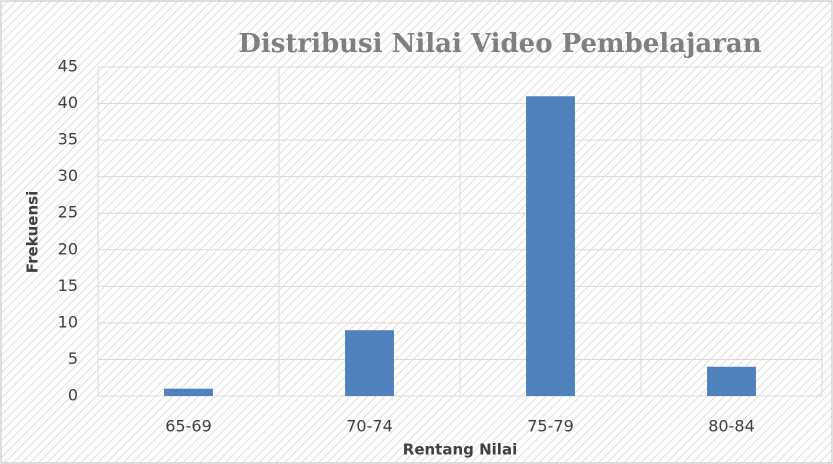 The image size is (833, 464). Describe the element at coordinates (369, 426) in the screenshot. I see `x-tick-label: 70-74` at that location.